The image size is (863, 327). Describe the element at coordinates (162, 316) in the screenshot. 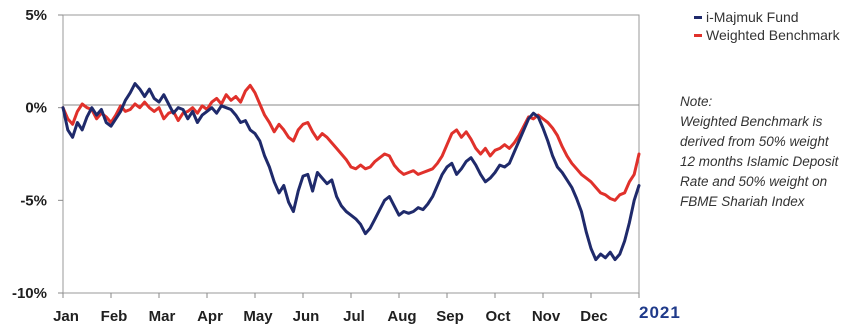

I see `x-tick-label: Mar` at that location.